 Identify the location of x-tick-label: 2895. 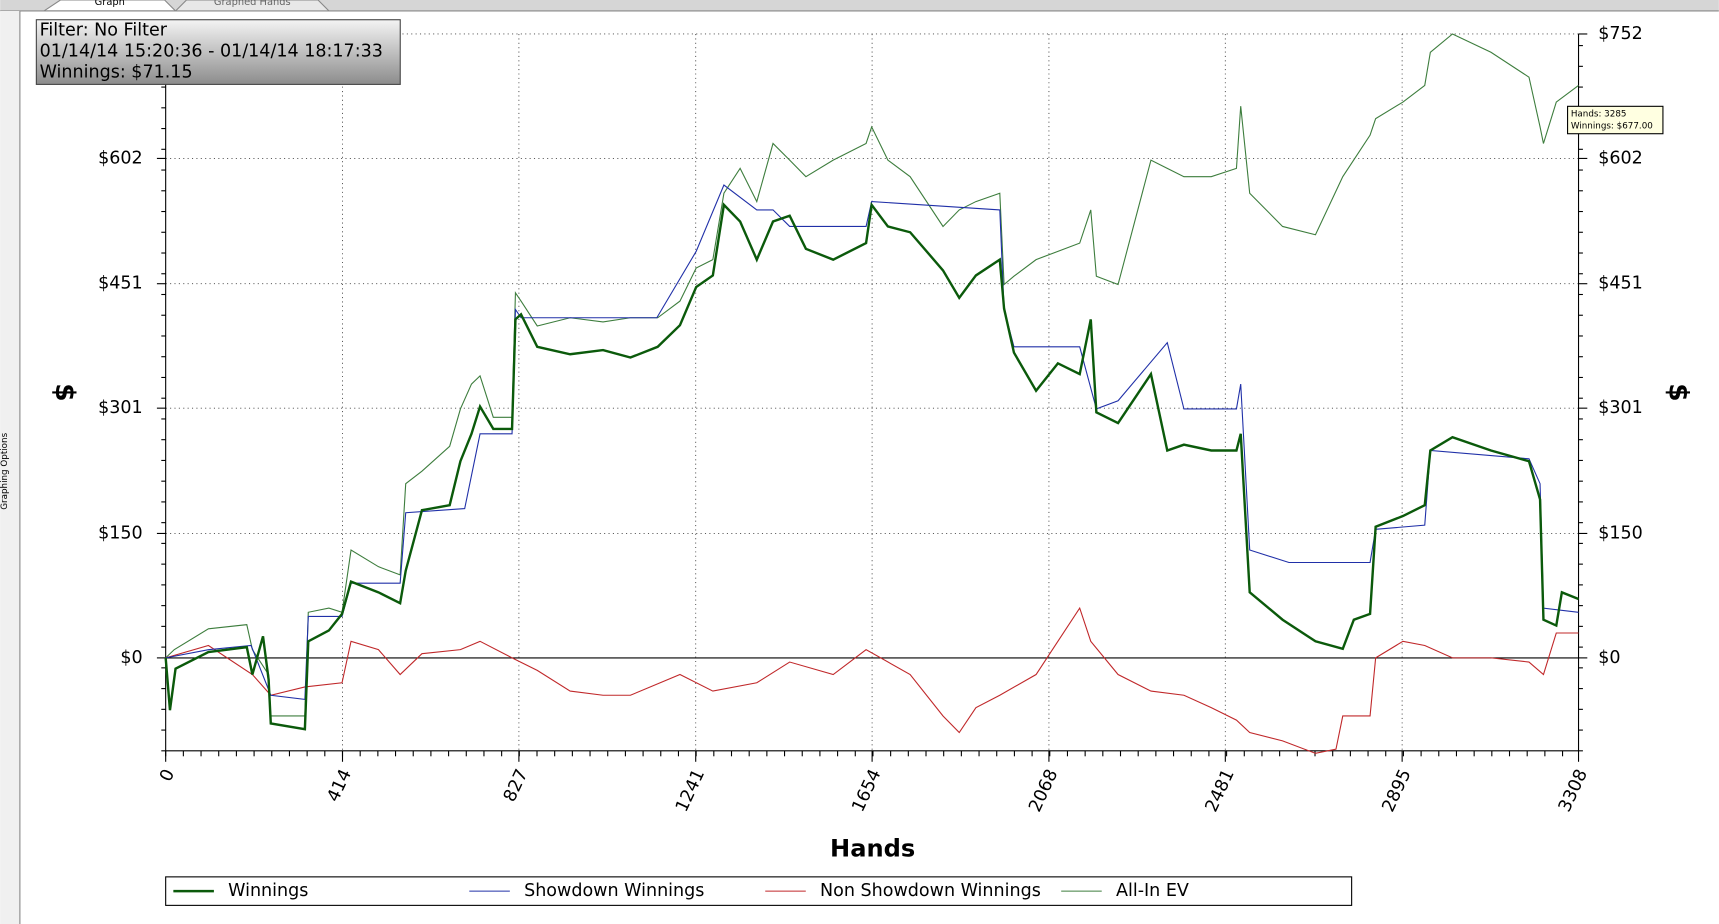
(1397, 790).